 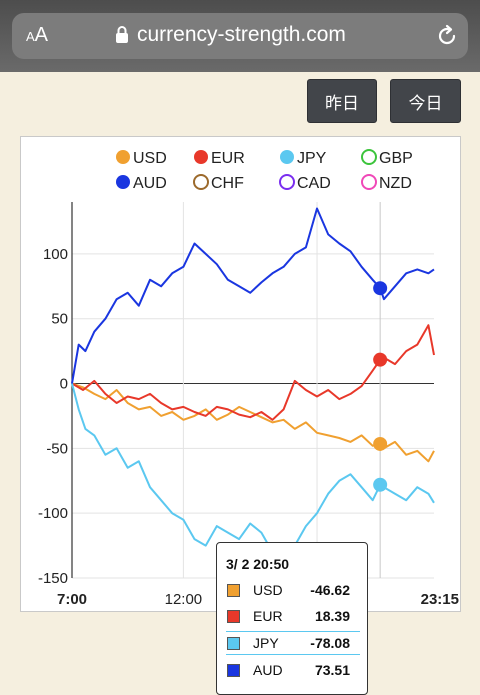 What do you see at coordinates (201, 182) in the screenshot?
I see `legend-marker-chf` at bounding box center [201, 182].